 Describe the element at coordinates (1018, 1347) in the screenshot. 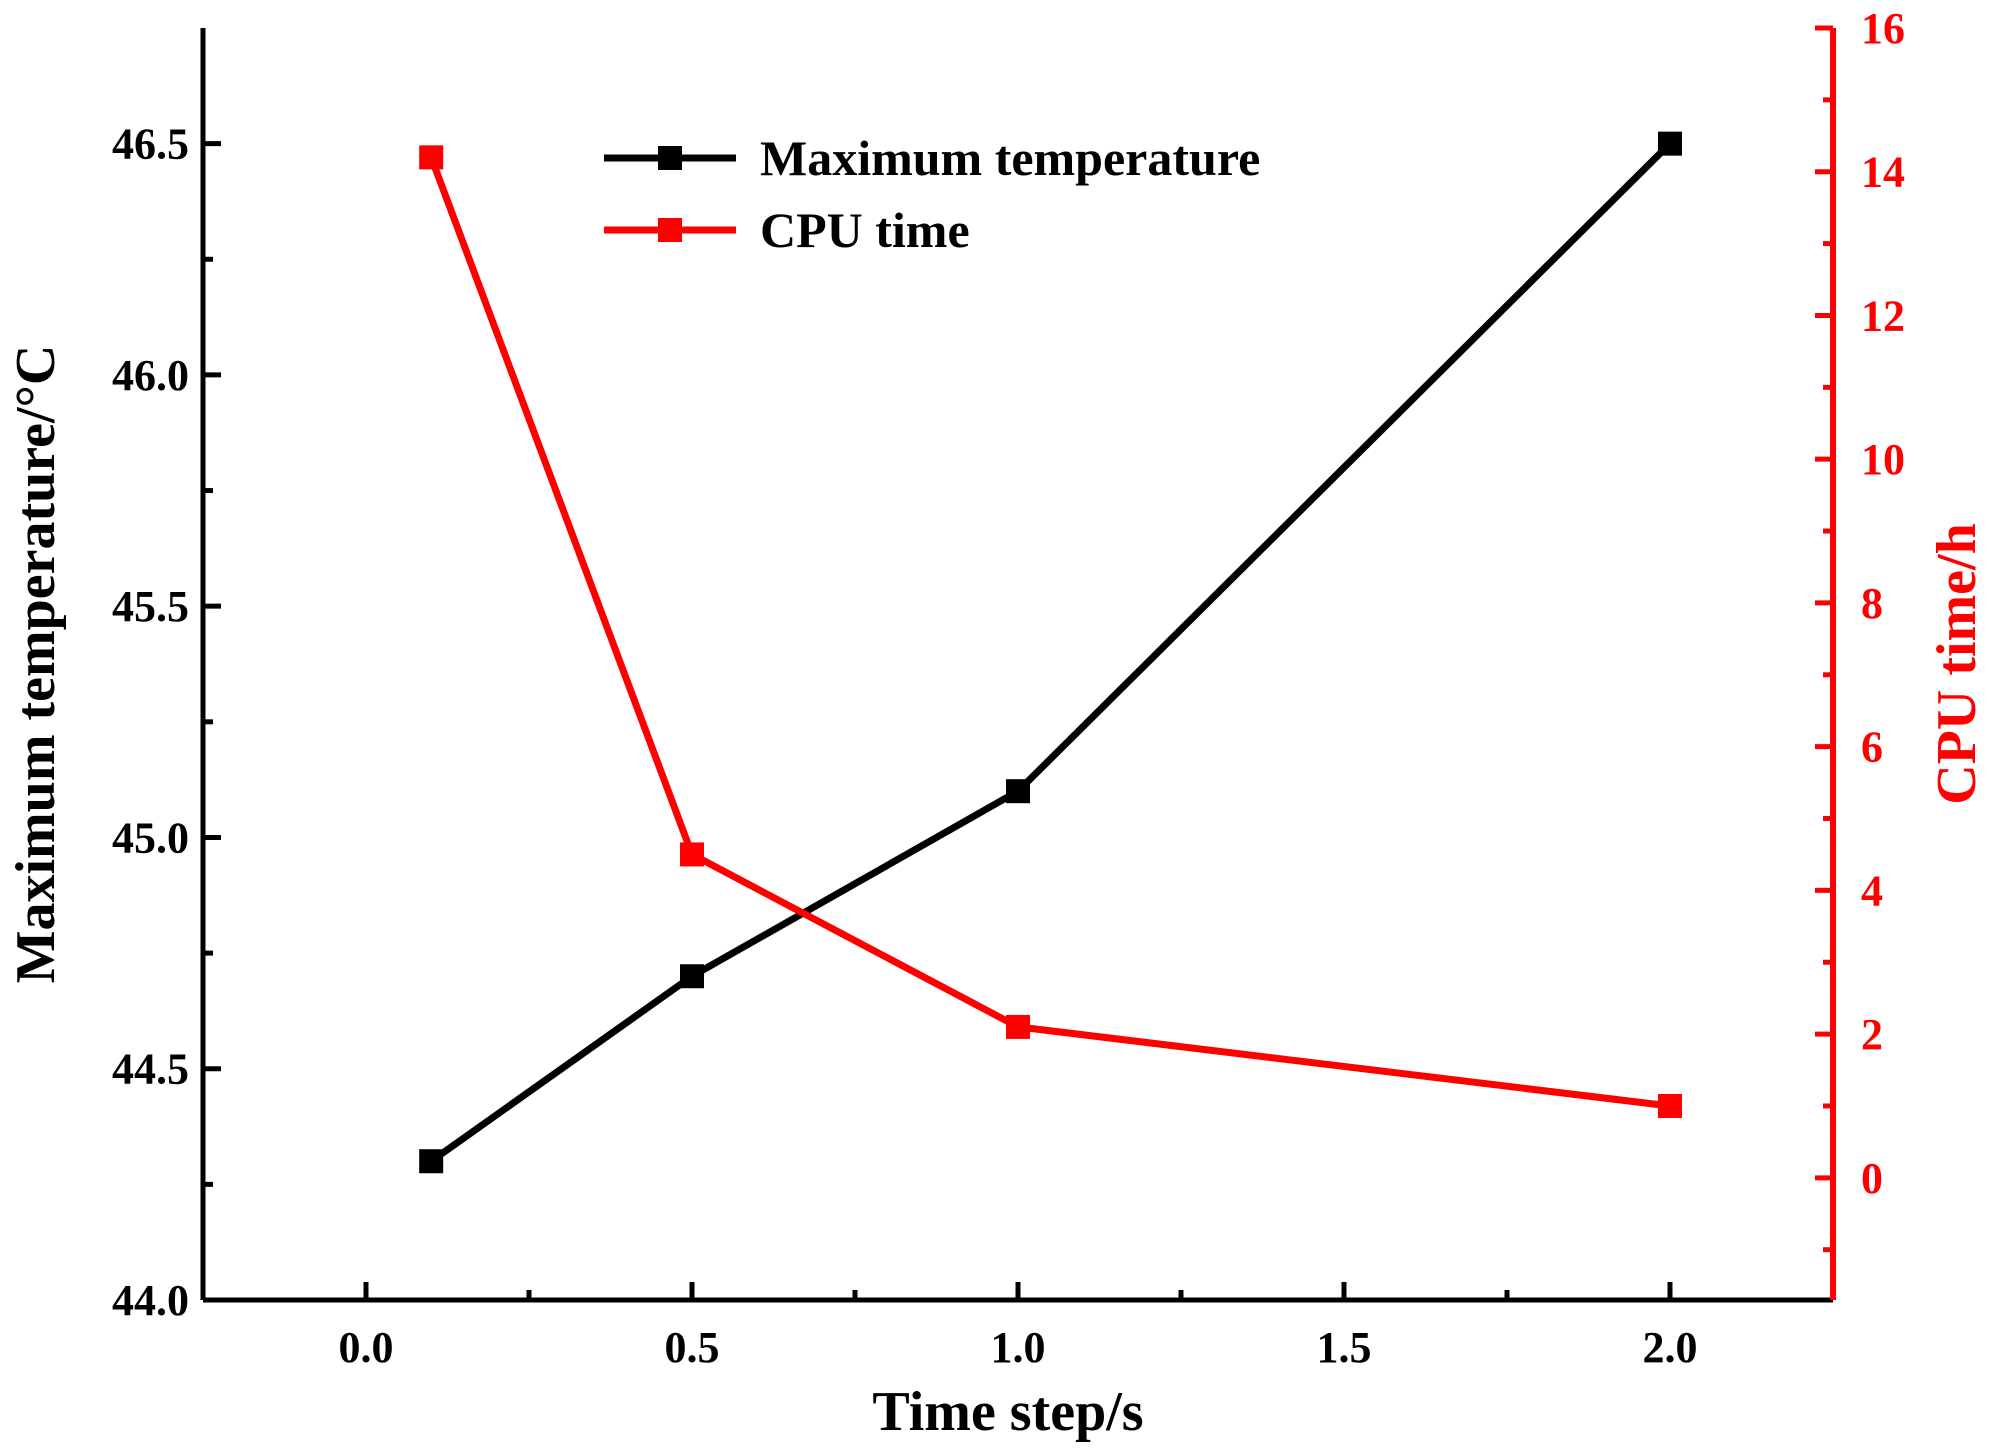

I see `x-tick-label: 1.0` at that location.